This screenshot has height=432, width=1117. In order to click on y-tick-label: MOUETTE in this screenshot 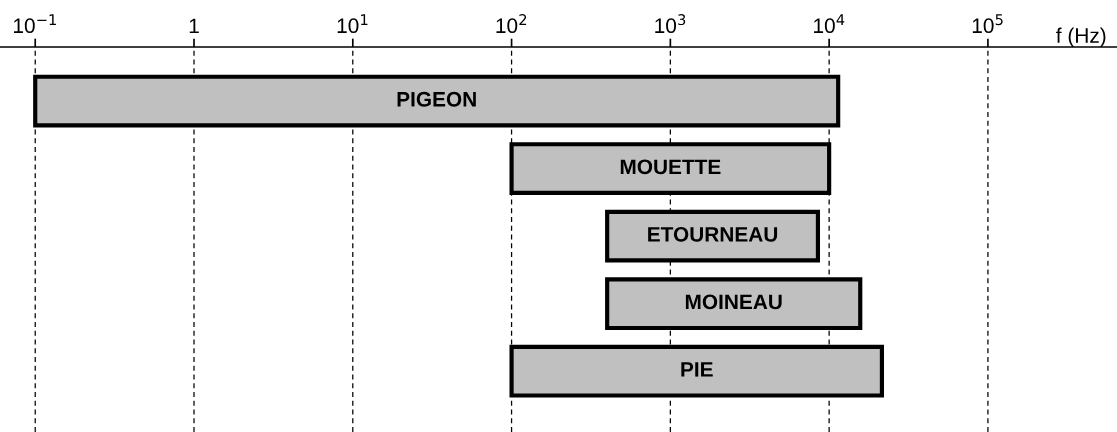, I will do `click(670, 167)`.